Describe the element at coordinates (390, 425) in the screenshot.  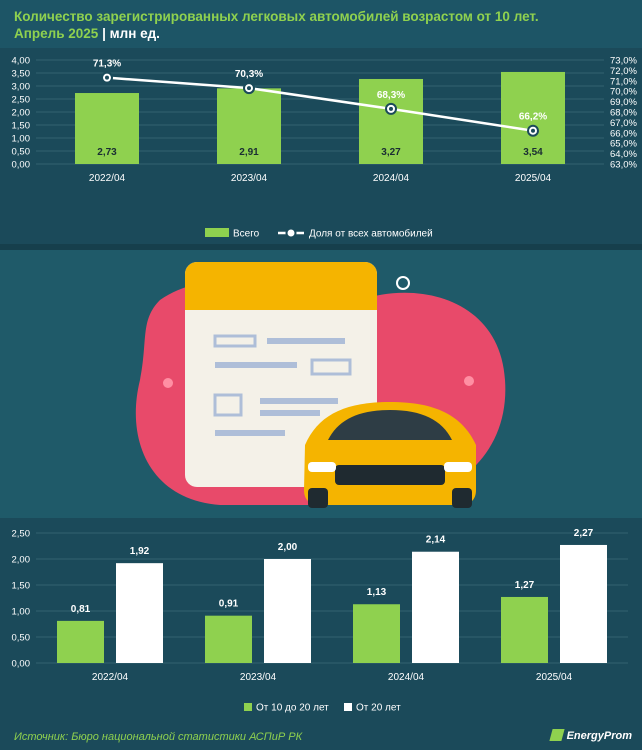
I see `car-windshield` at that location.